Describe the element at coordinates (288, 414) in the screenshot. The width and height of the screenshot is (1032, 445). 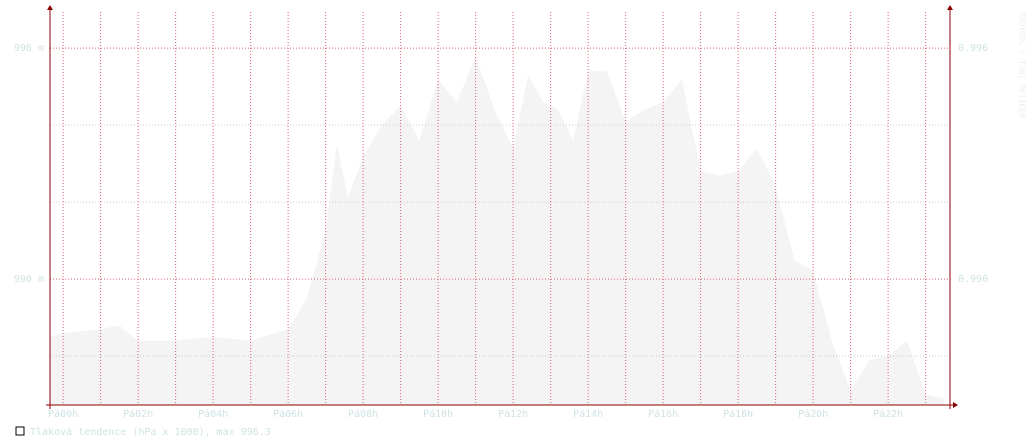
I see `x-tick-label: Pá06h` at that location.